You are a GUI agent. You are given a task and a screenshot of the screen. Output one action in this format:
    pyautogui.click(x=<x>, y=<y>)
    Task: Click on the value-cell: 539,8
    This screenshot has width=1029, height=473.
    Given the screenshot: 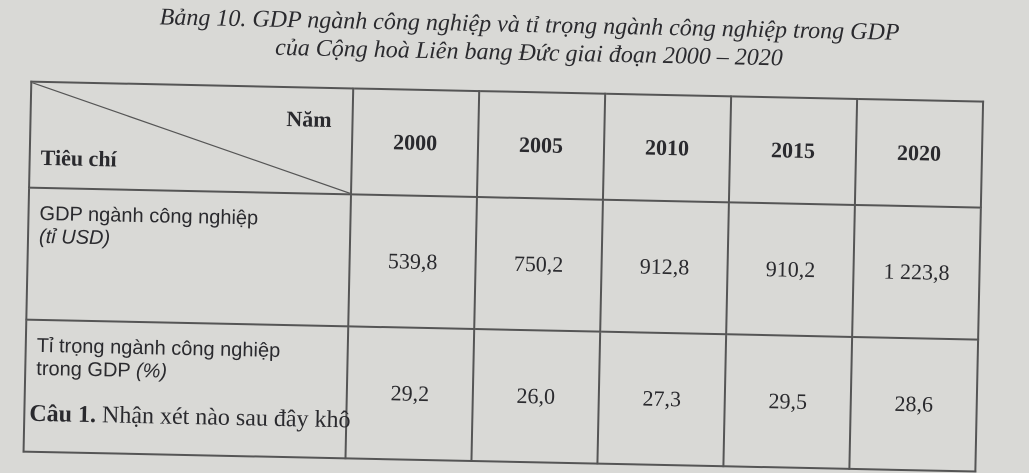 What is the action you would take?
    pyautogui.click(x=412, y=262)
    